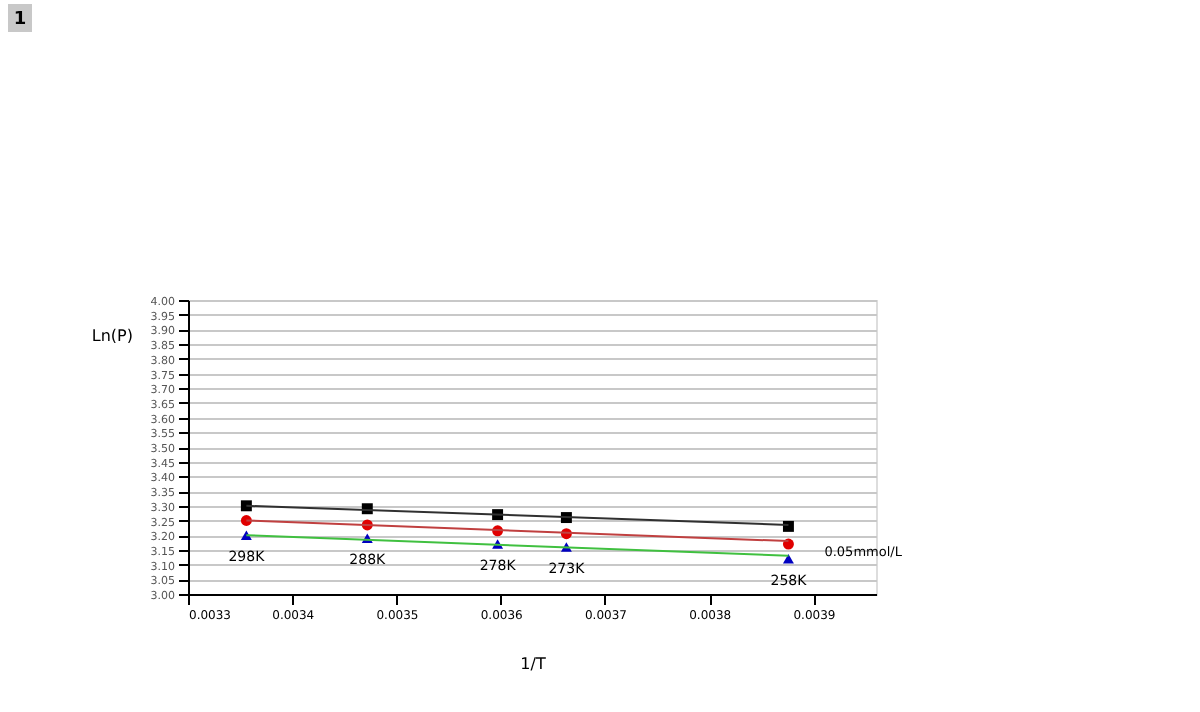  Describe the element at coordinates (112, 336) in the screenshot. I see `y-axis-title: Ln(P)` at that location.